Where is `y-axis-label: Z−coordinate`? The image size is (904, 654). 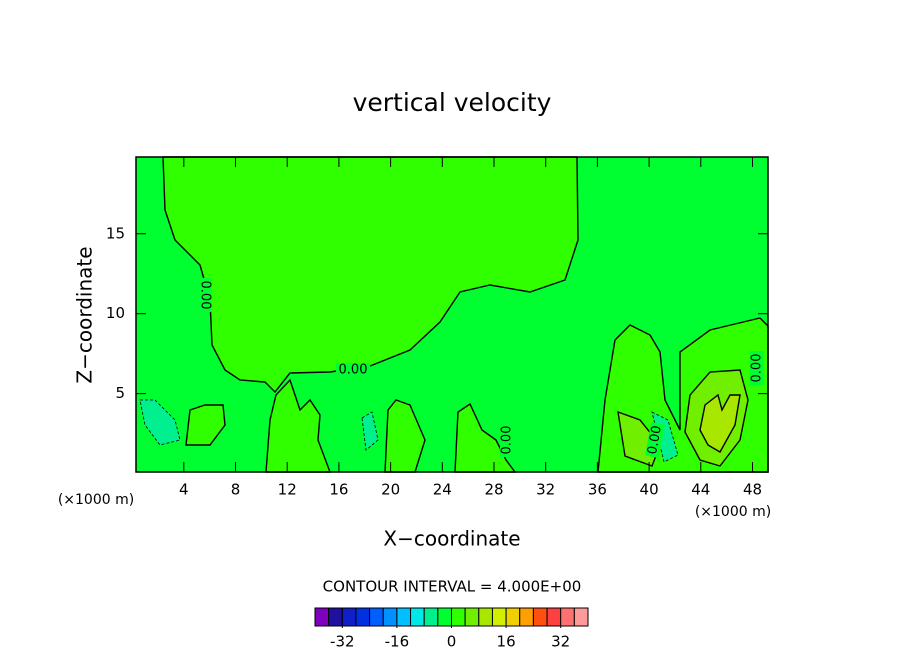
y-axis-label: Z−coordinate is located at coordinates (85, 314).